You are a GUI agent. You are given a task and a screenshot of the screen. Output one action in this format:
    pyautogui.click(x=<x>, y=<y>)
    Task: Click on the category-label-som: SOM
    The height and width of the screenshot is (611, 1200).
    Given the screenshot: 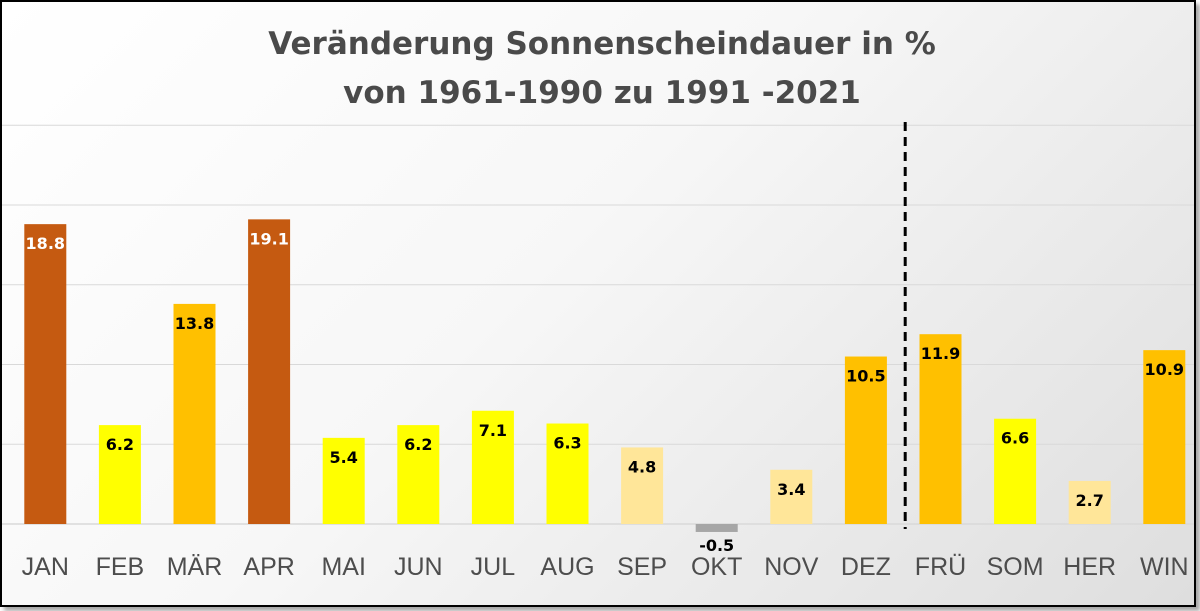 What is the action you would take?
    pyautogui.click(x=1015, y=567)
    